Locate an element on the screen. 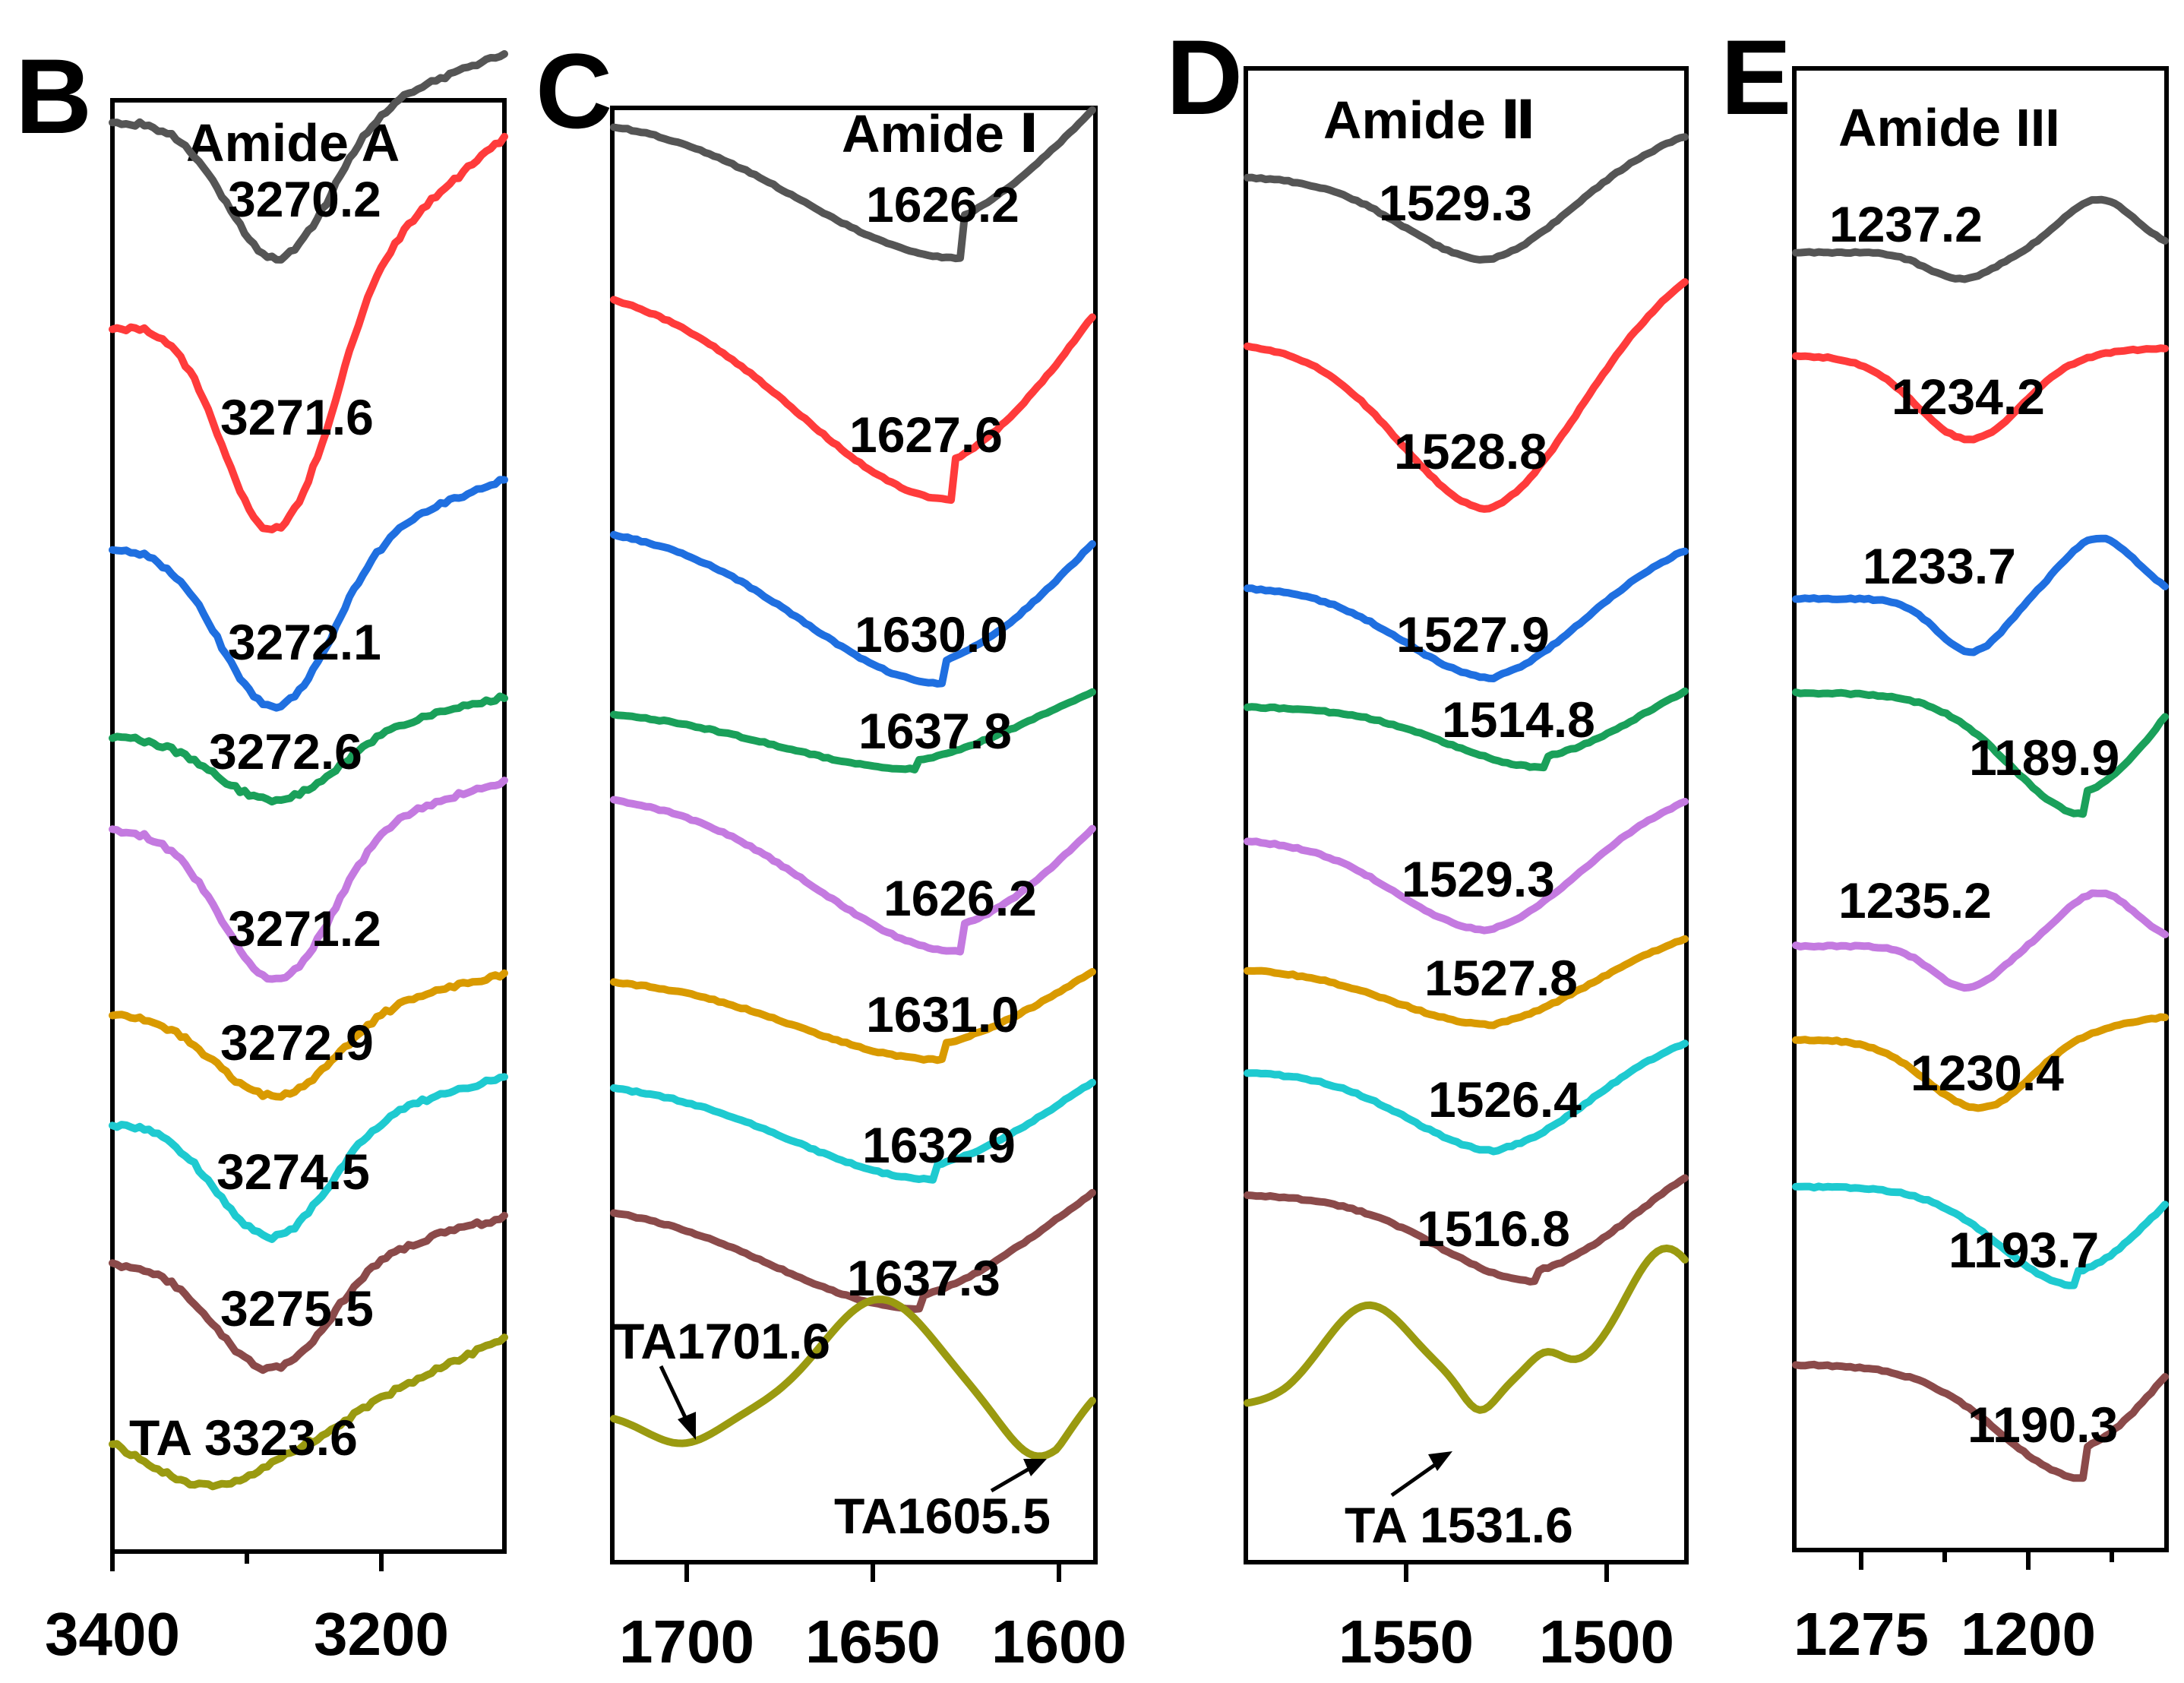  panel-c-peak-label-5: 1626.2 is located at coordinates (960, 898).